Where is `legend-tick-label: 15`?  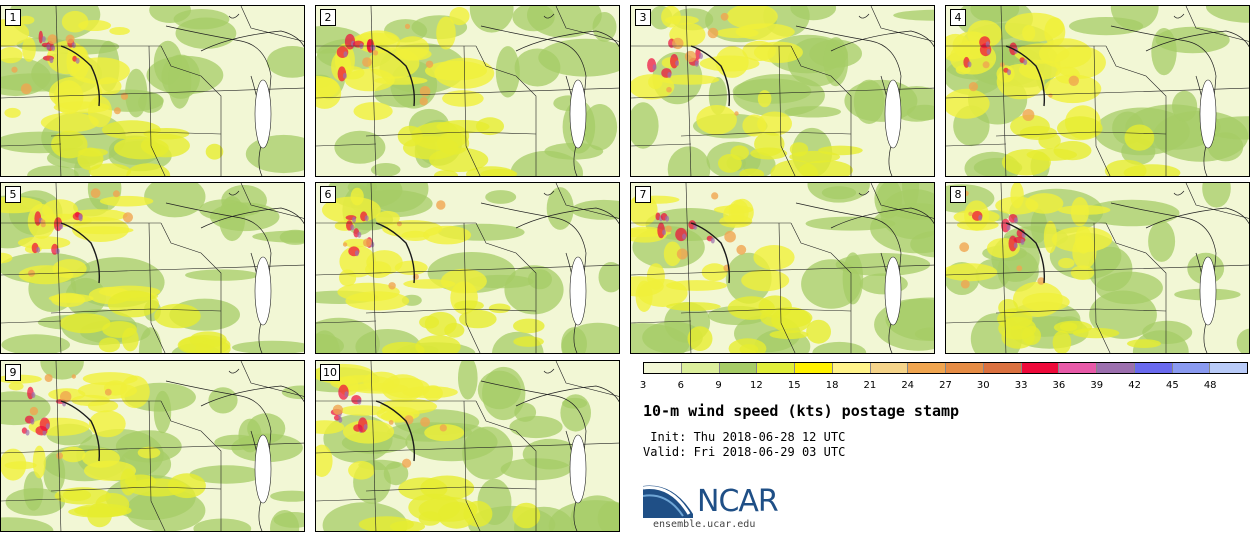 legend-tick-label: 15 is located at coordinates (794, 385).